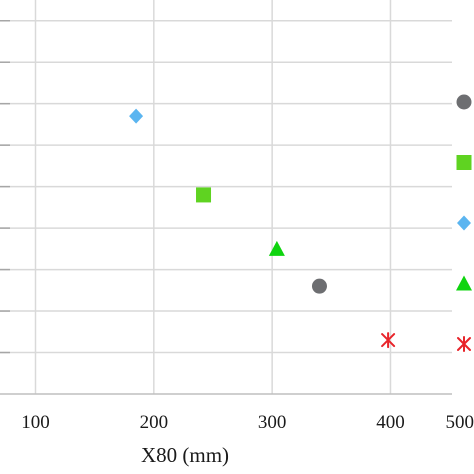  What do you see at coordinates (464, 344) in the screenshot?
I see `legend-marker-asterisk` at bounding box center [464, 344].